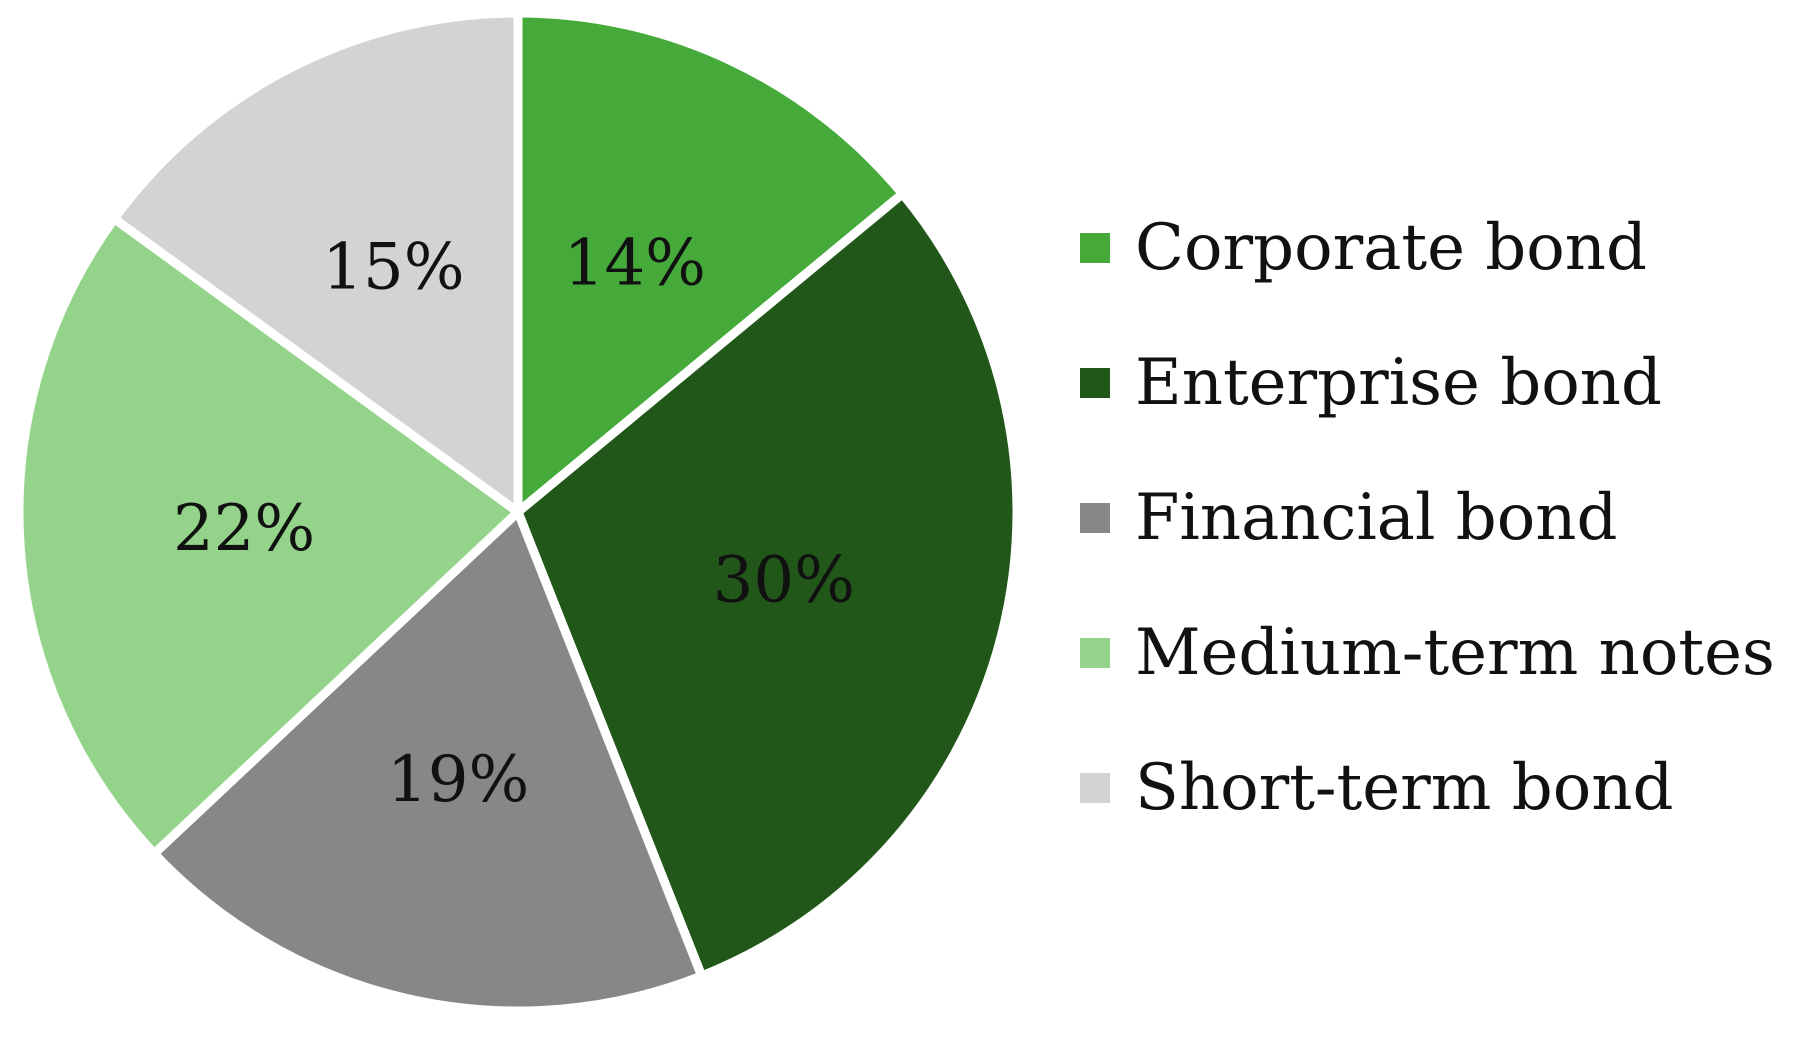 The width and height of the screenshot is (1820, 1040). What do you see at coordinates (1376, 518) in the screenshot?
I see `legend-label-financial-bond: Financial bond` at bounding box center [1376, 518].